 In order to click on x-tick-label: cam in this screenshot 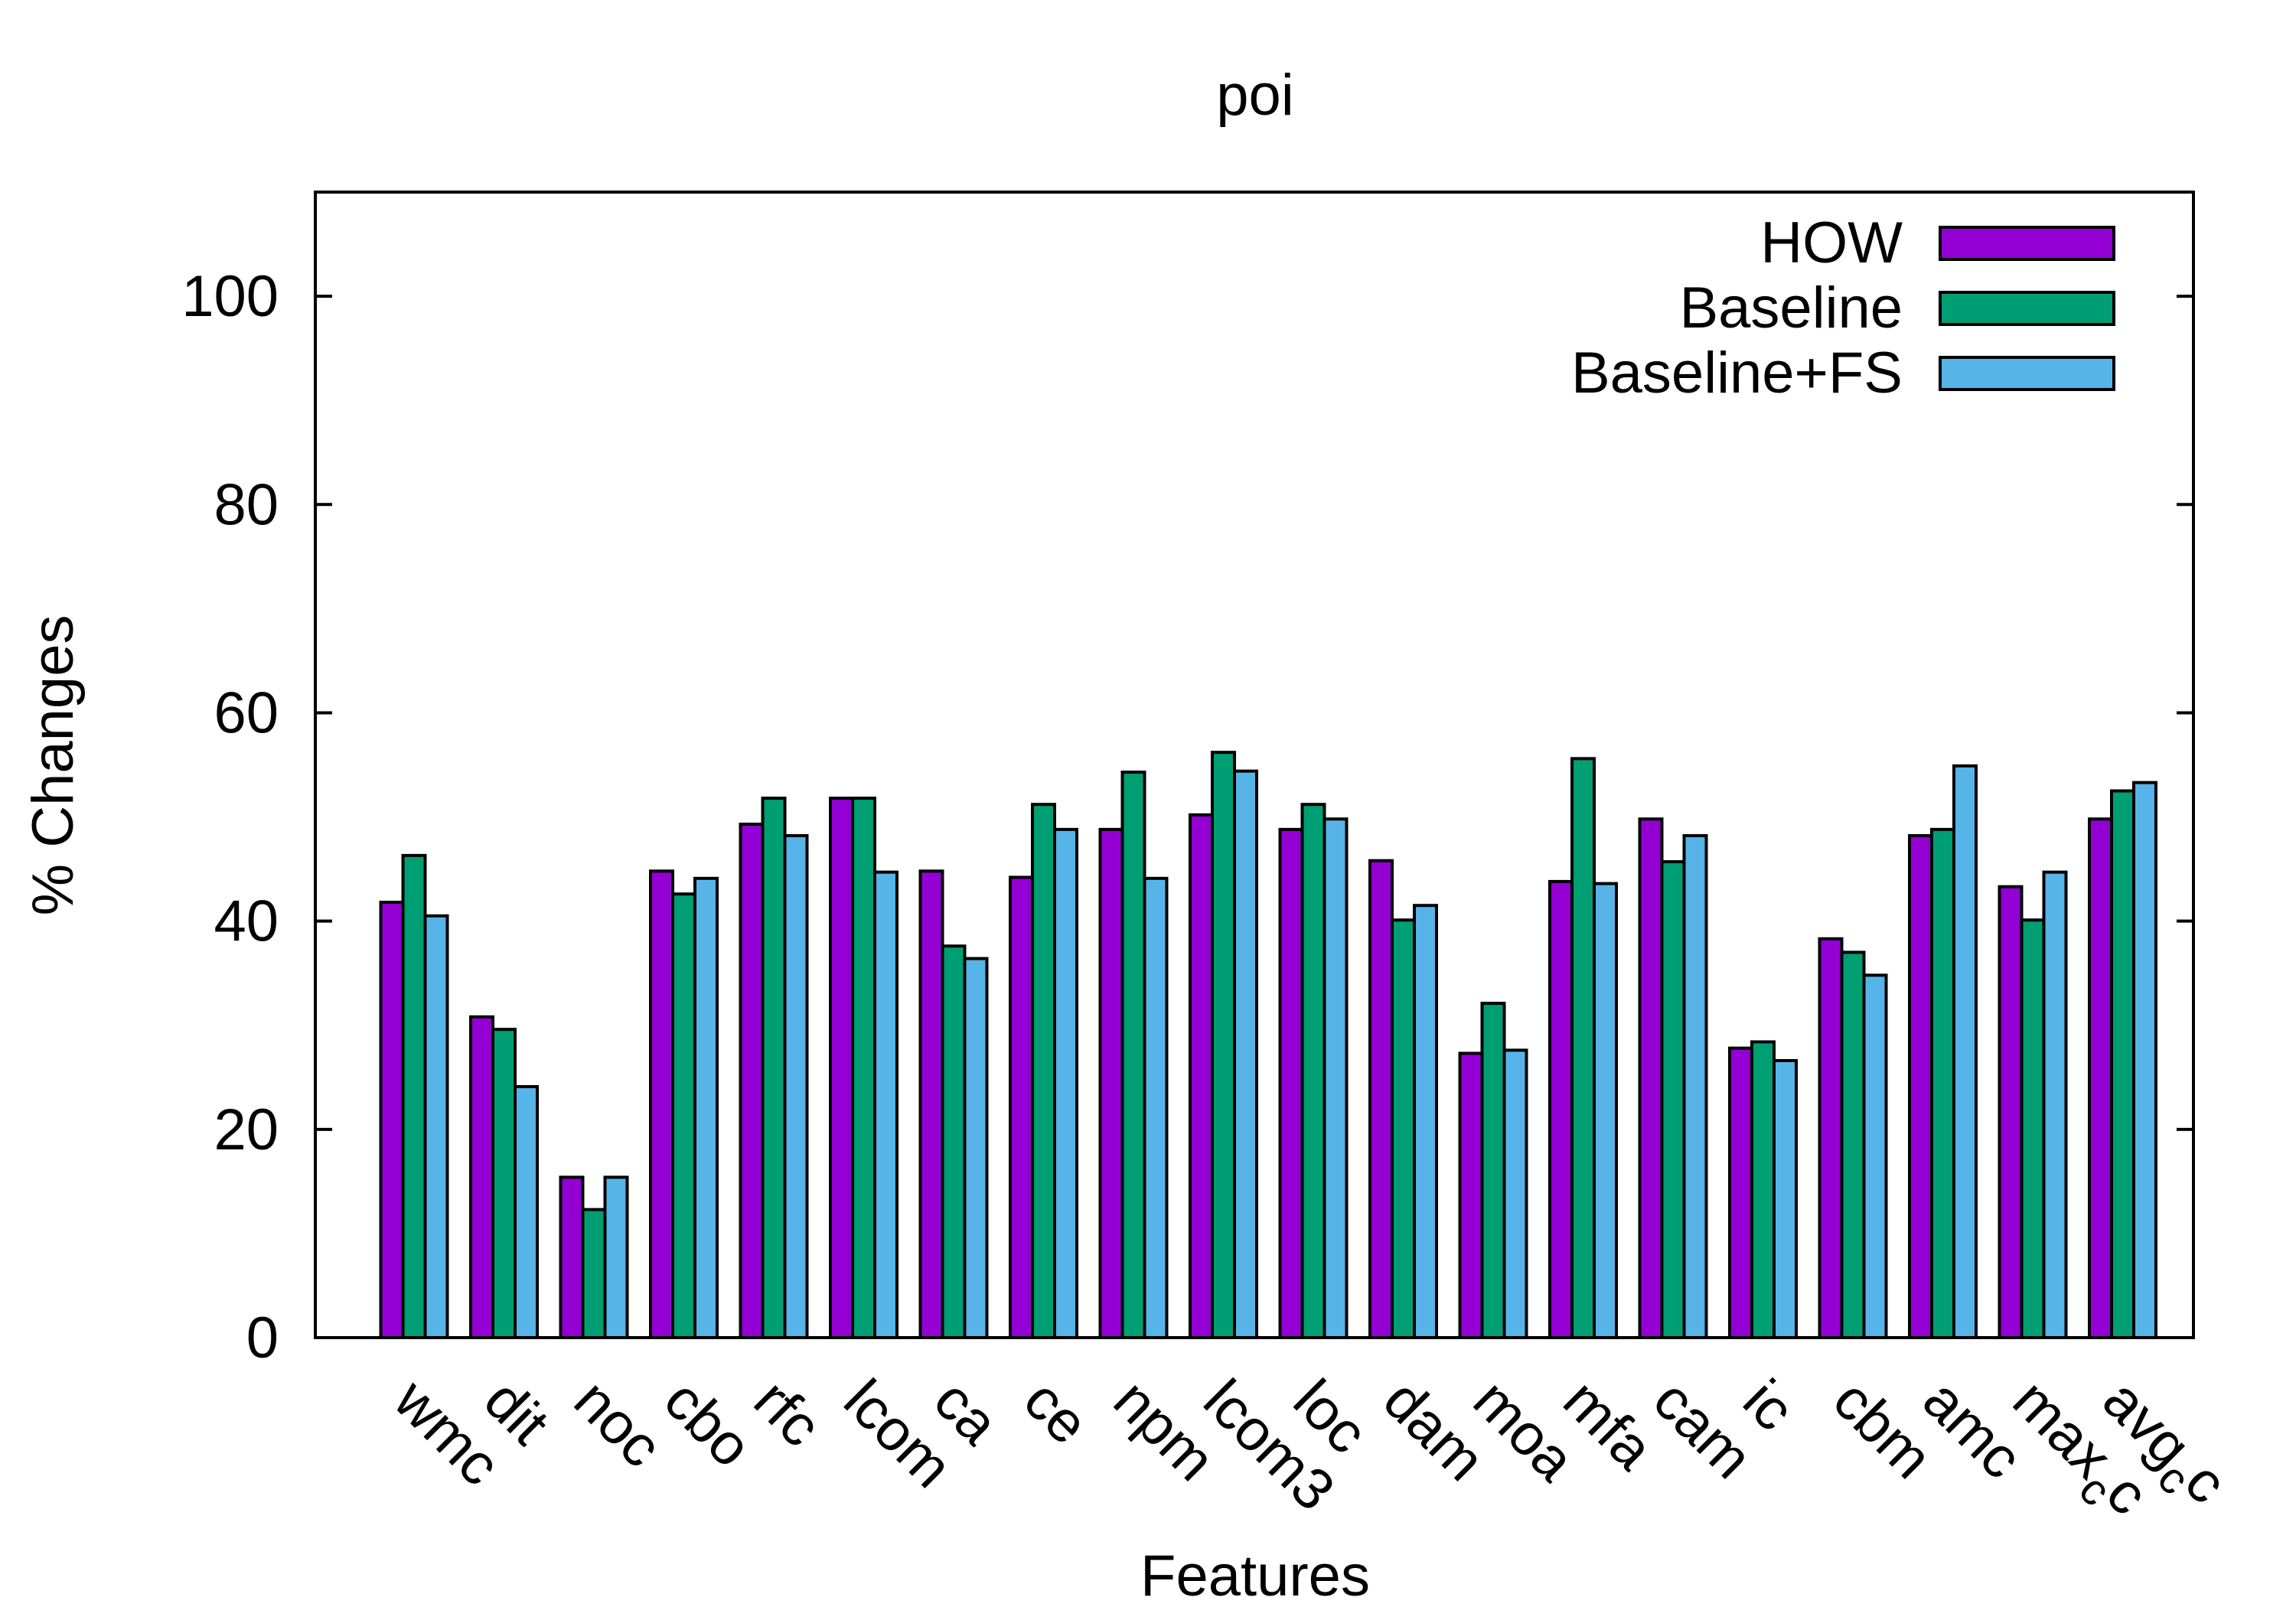, I will do `click(1703, 1429)`.